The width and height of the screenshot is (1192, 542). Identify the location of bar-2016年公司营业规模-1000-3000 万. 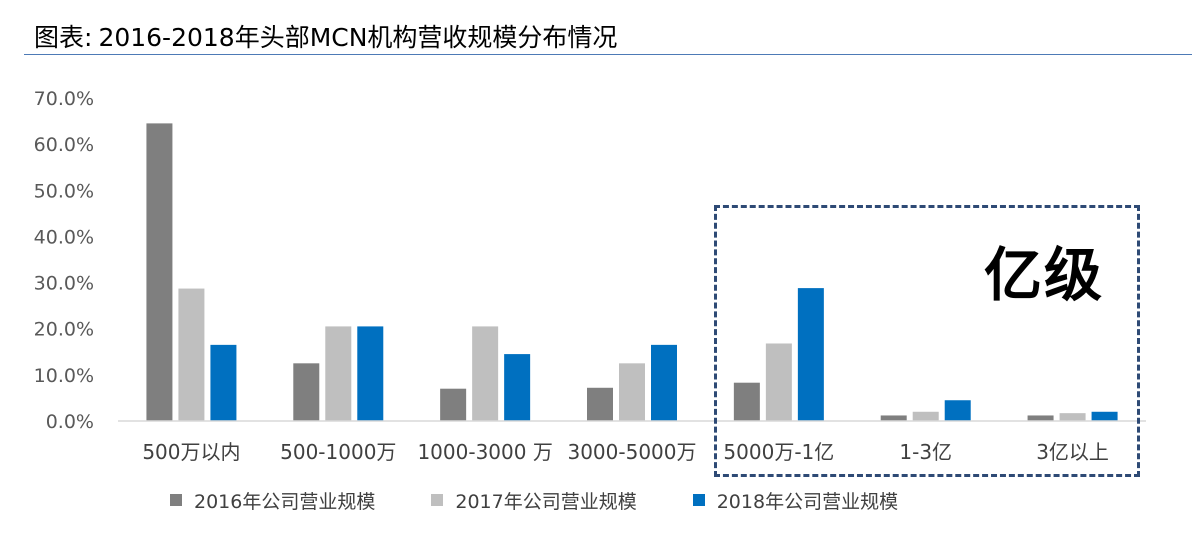
(453, 404).